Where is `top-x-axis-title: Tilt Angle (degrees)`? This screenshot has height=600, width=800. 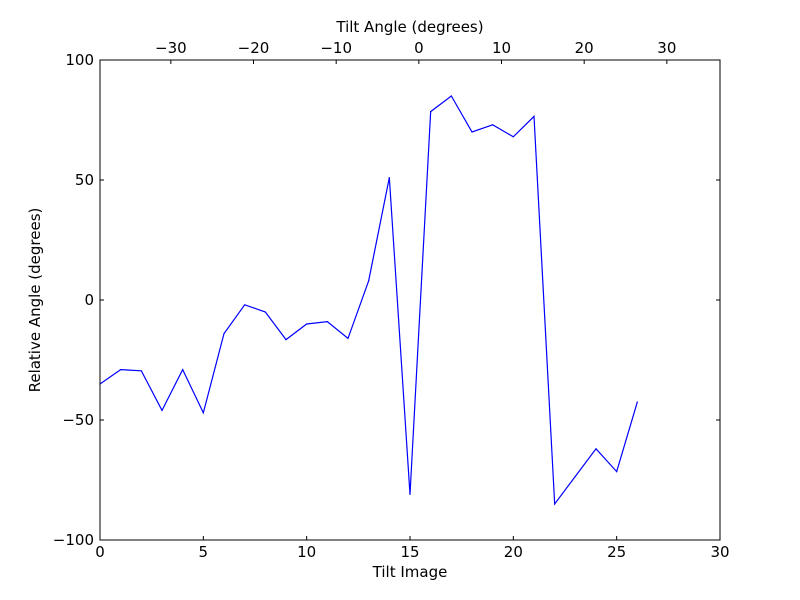
top-x-axis-title: Tilt Angle (degrees) is located at coordinates (409, 27).